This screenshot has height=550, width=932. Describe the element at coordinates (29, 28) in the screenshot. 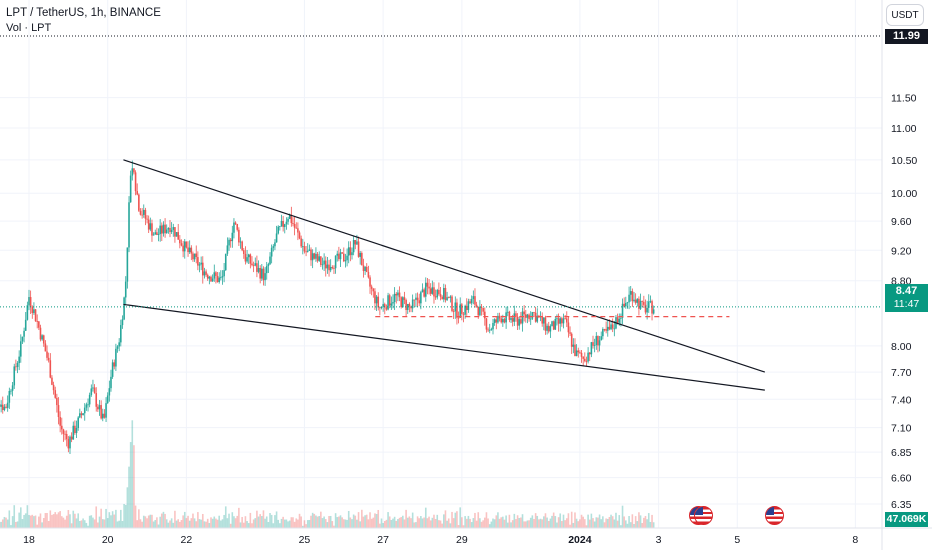

I see `volume-indicator-label: Vol · LPT` at that location.